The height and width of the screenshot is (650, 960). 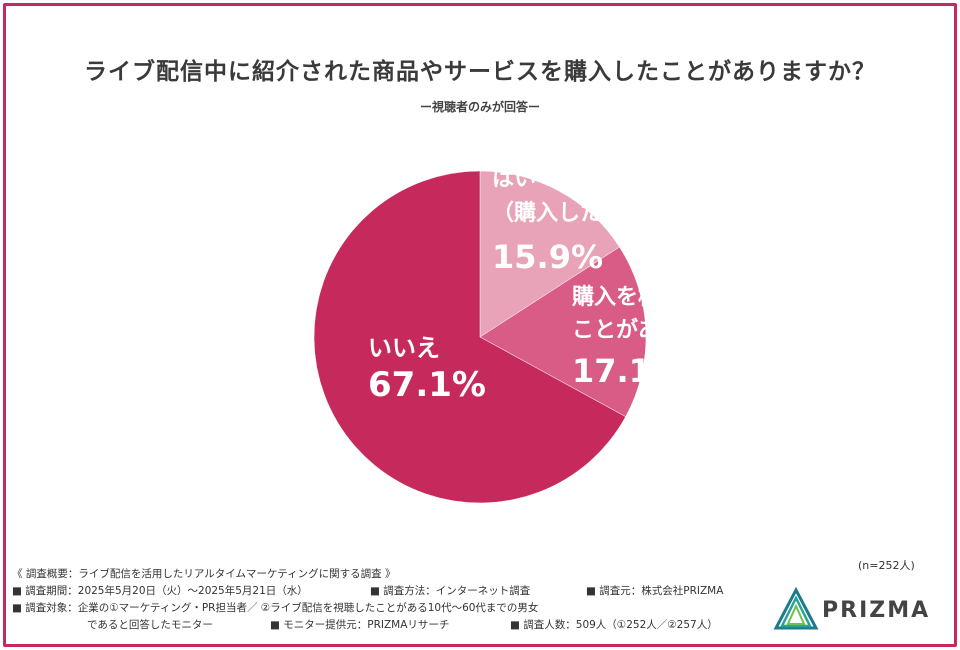 I want to click on prizma-logo: PRIZMA, so click(x=862, y=610).